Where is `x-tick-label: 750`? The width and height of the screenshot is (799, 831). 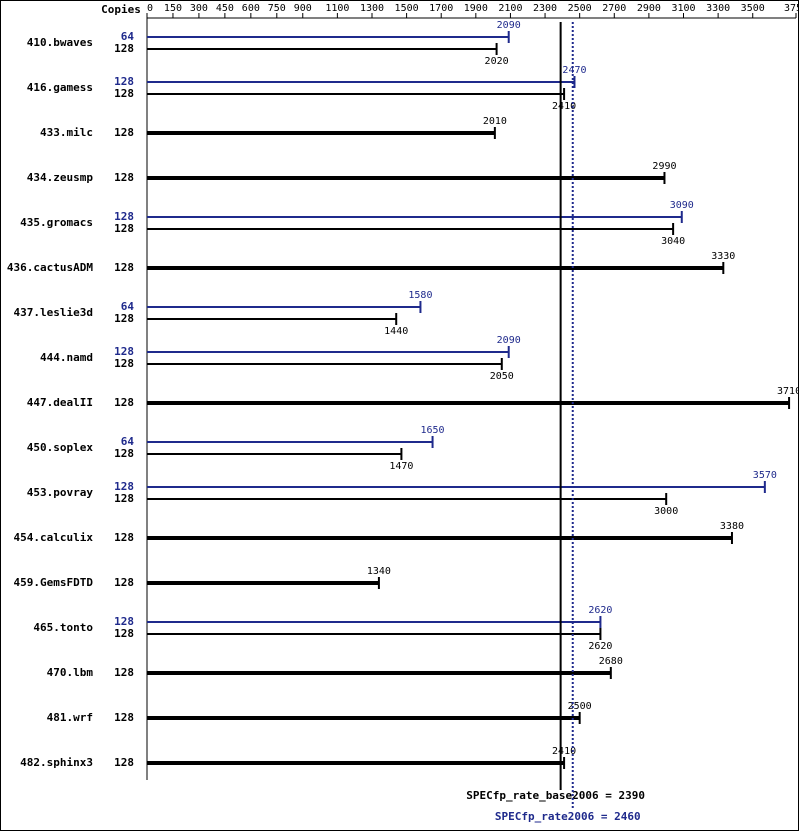 x-tick-label: 750 is located at coordinates (277, 8).